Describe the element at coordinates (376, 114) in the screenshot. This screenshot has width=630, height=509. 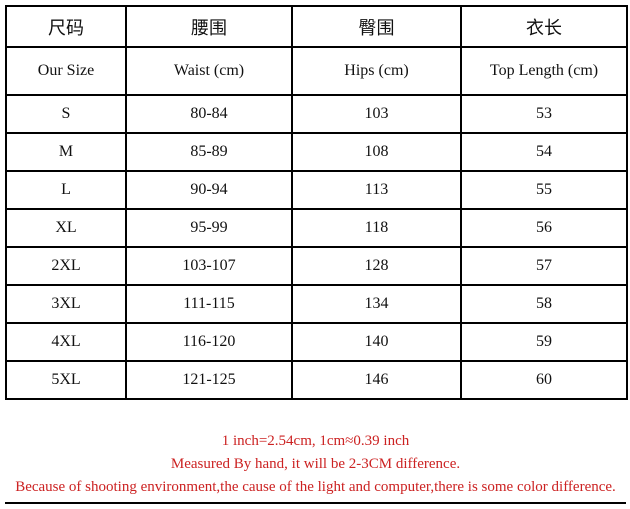
I see `hips-cell: 103` at that location.